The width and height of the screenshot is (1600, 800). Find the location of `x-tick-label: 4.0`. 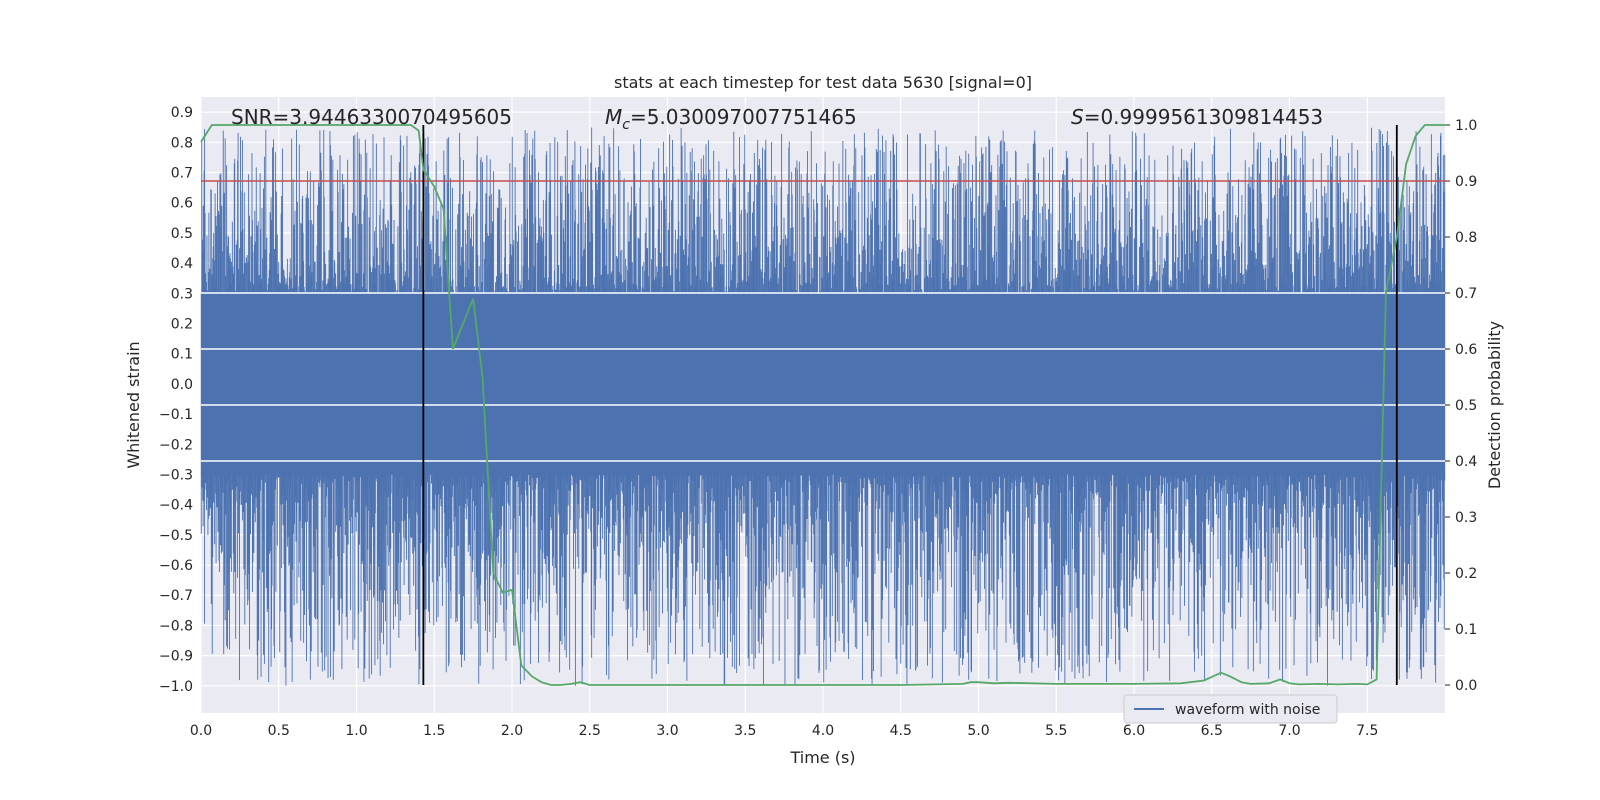

x-tick-label: 4.0 is located at coordinates (823, 731).